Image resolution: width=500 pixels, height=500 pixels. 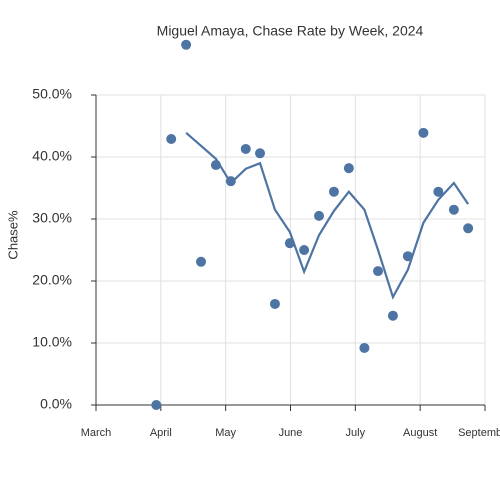 What do you see at coordinates (52, 218) in the screenshot?
I see `y-tick-label: 30.0%` at bounding box center [52, 218].